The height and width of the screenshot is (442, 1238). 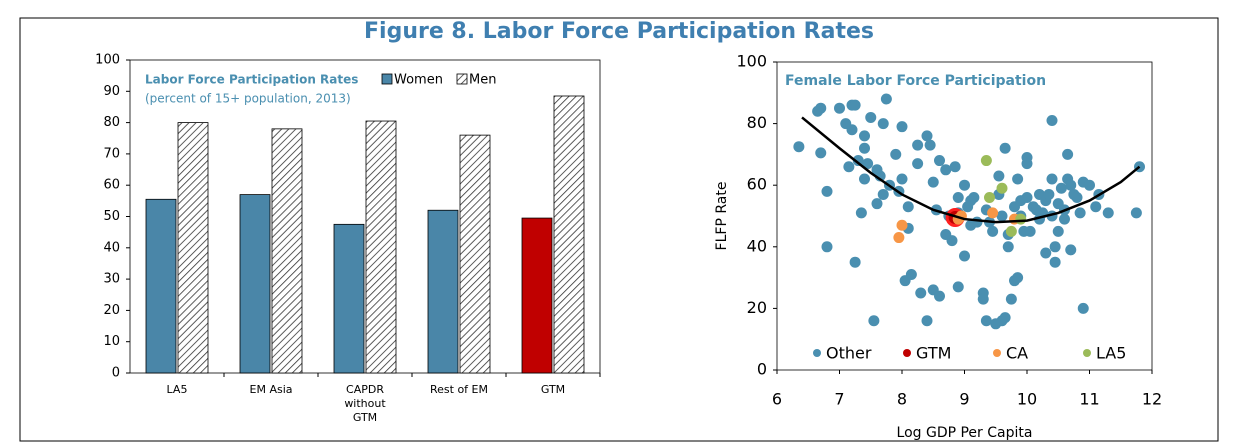 I want to click on subplot-subtitle: (percent of 15+ population, 2013), so click(x=248, y=99).